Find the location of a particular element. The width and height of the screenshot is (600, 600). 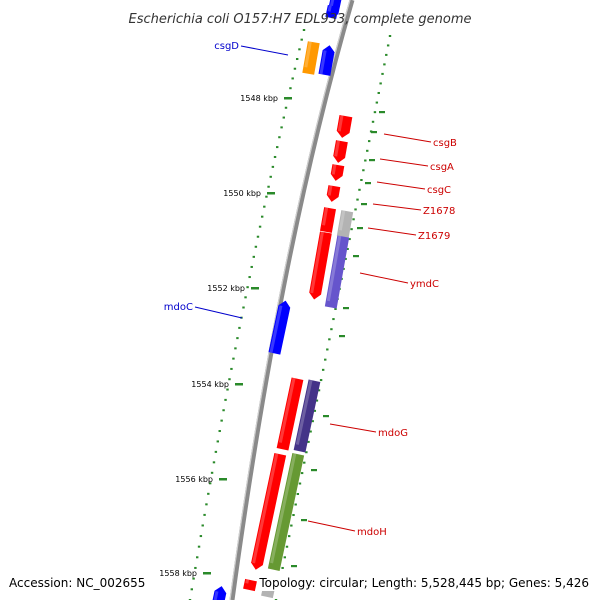

gene-label-mdoh: mdoH is located at coordinates (372, 532).